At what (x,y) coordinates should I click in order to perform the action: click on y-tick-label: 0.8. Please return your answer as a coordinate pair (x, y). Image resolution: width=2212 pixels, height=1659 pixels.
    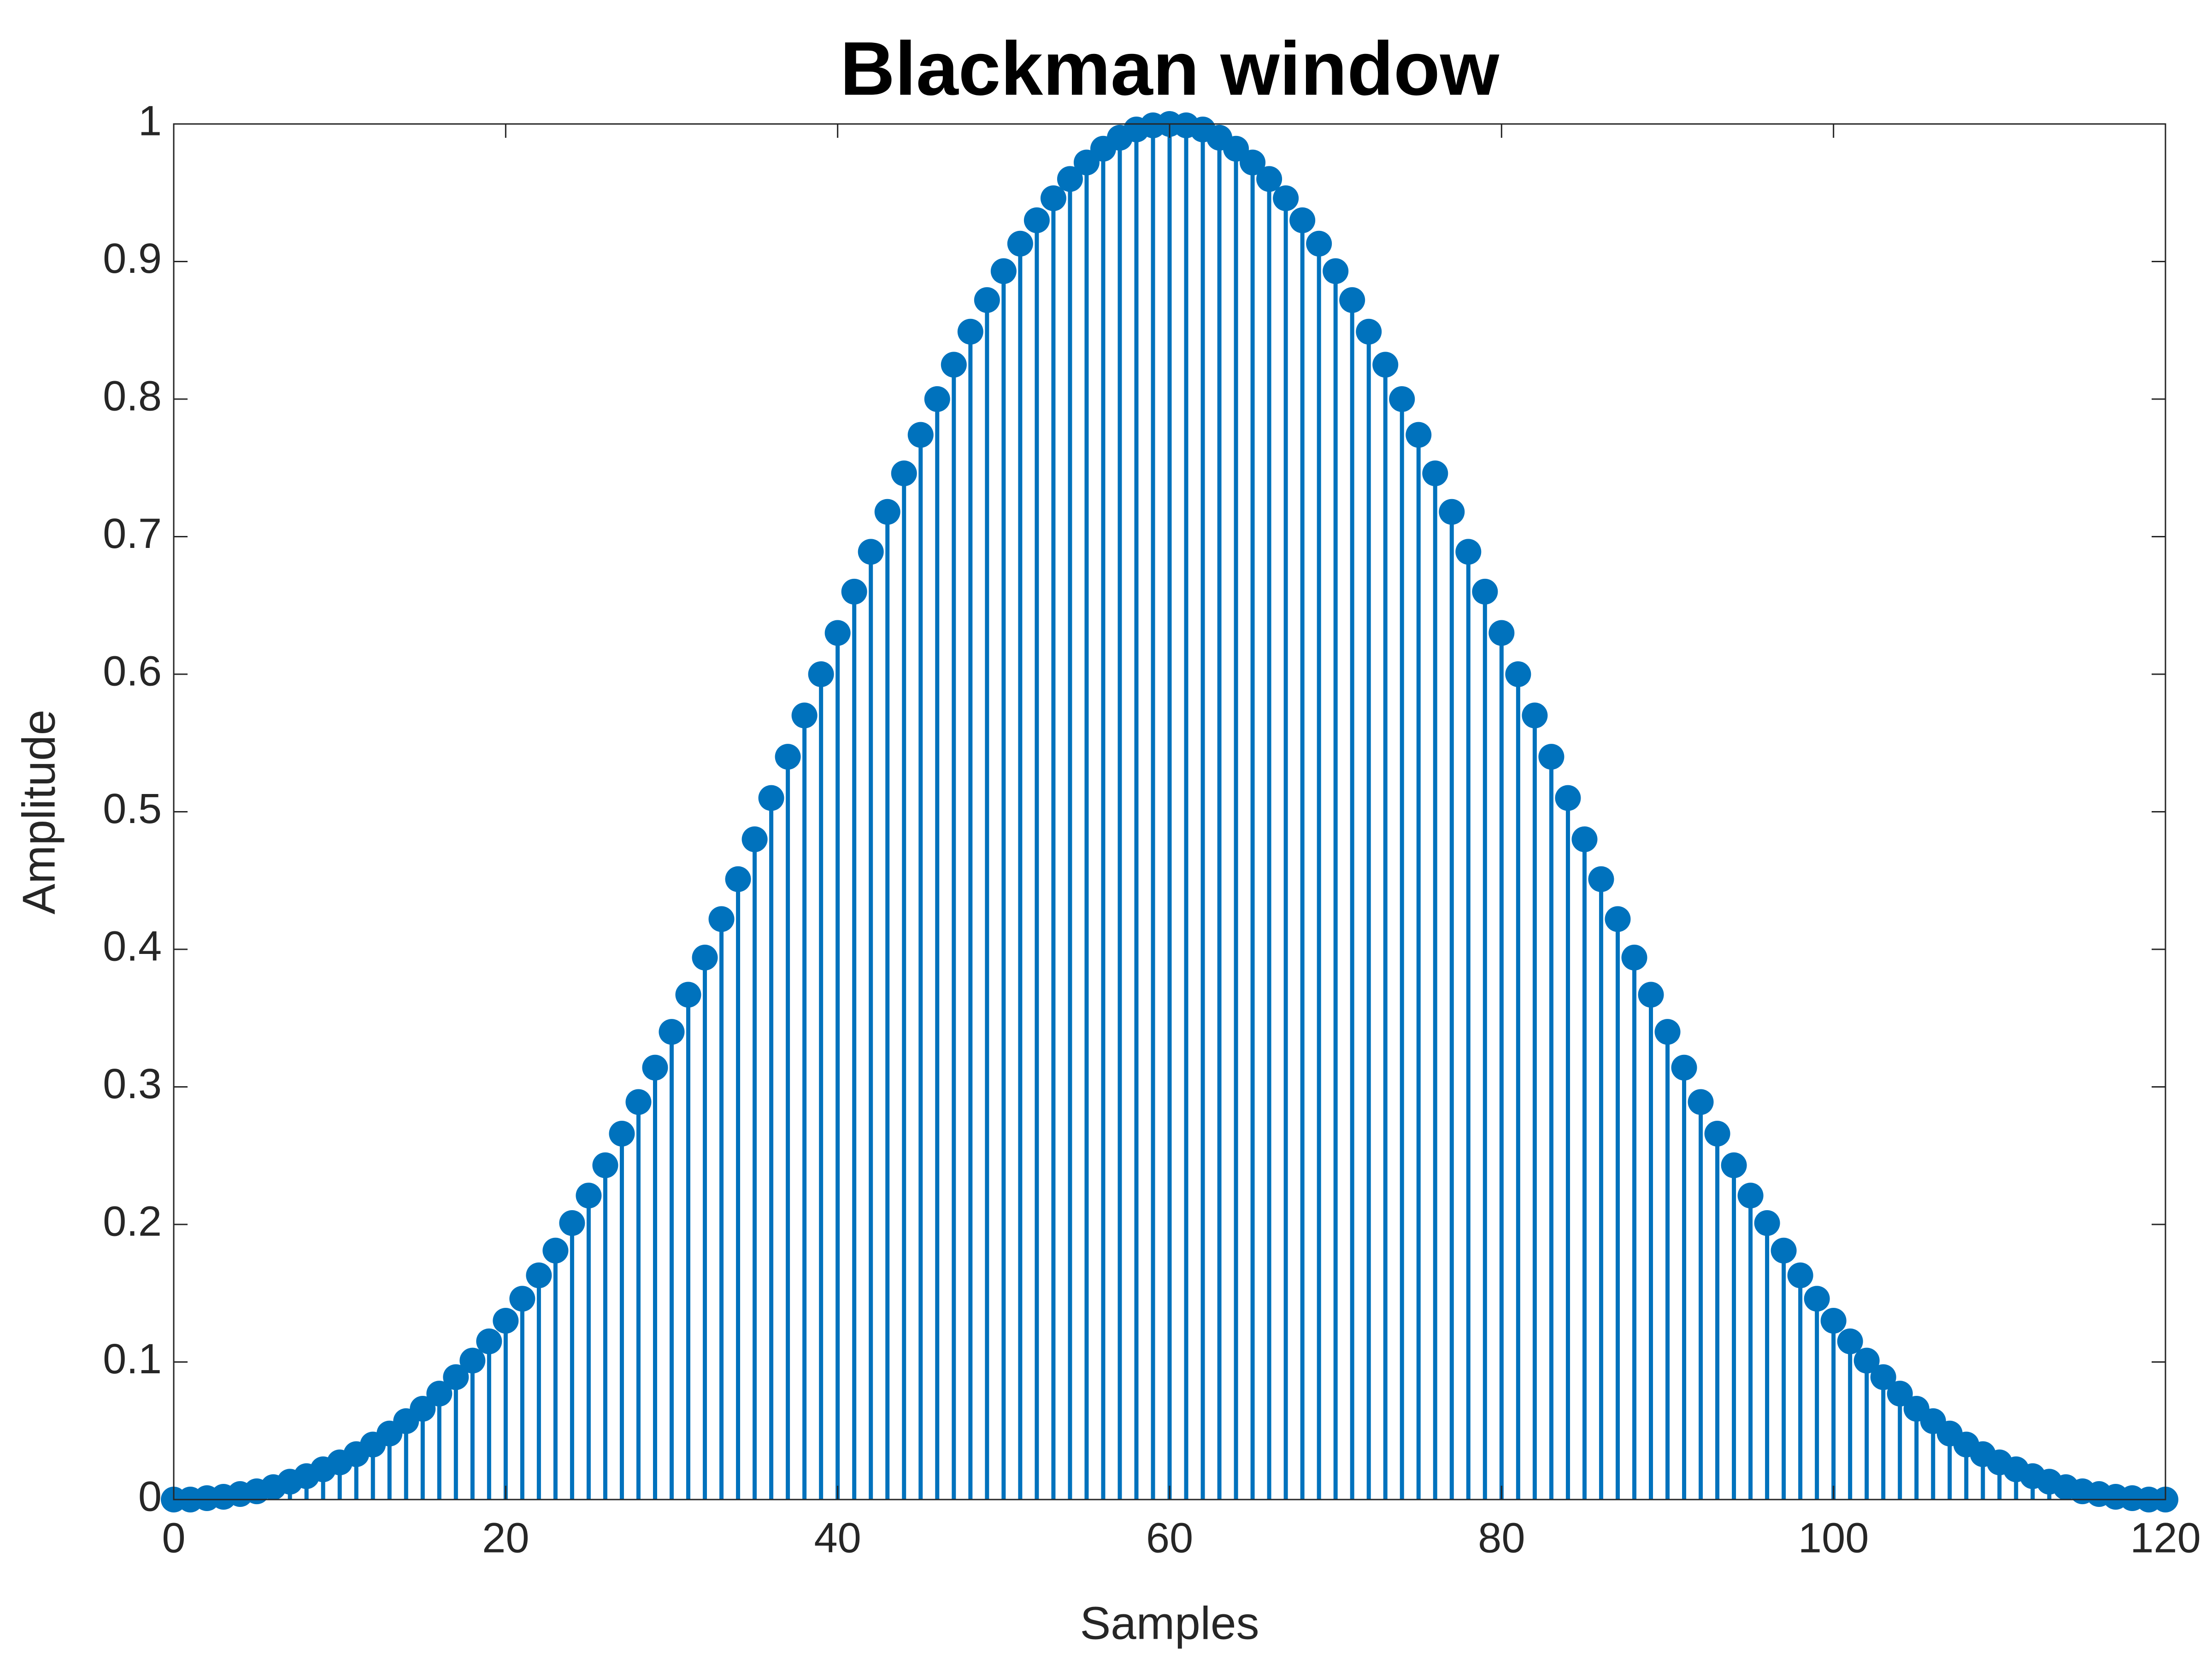
    Looking at the image, I should click on (132, 395).